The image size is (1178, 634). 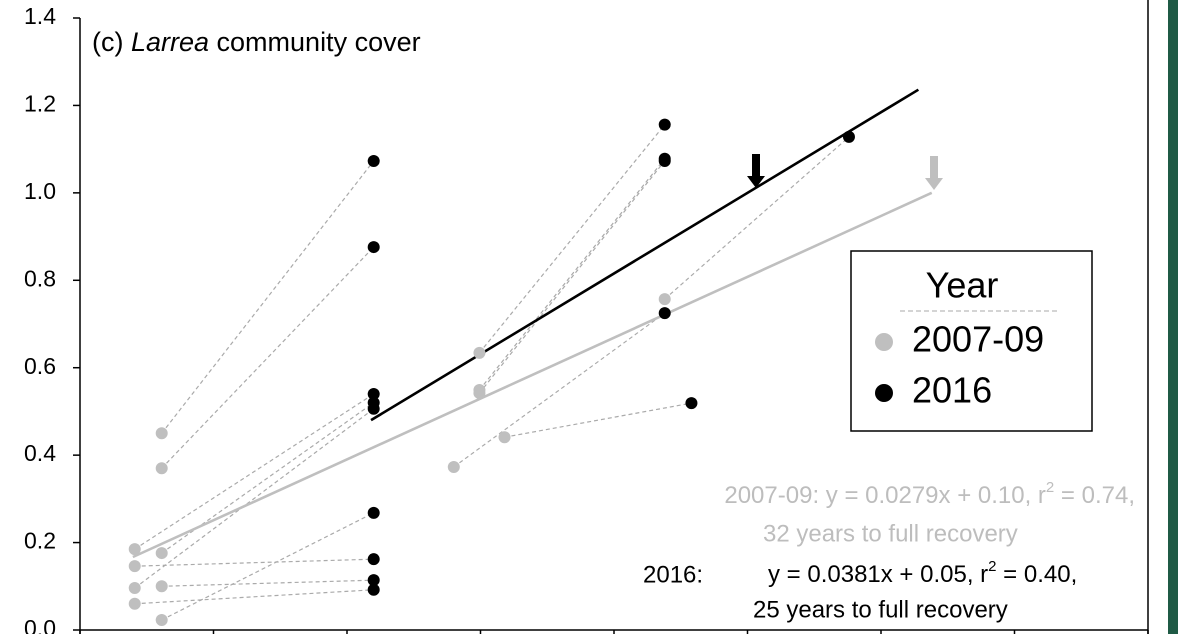 What do you see at coordinates (315, 42) in the screenshot?
I see `title-part: community cover` at bounding box center [315, 42].